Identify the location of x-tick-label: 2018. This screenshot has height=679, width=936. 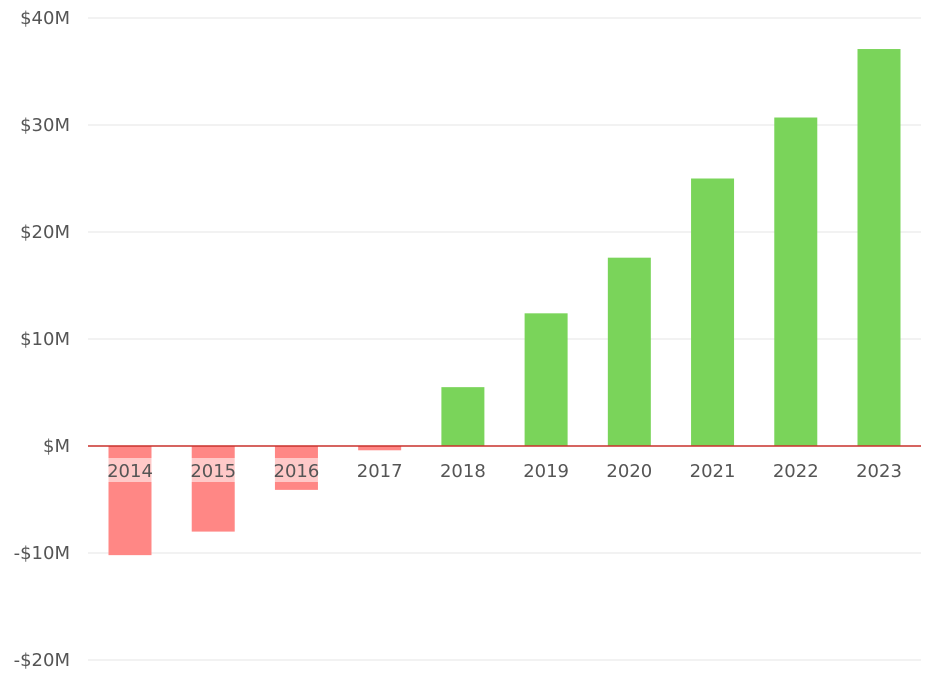
(463, 471).